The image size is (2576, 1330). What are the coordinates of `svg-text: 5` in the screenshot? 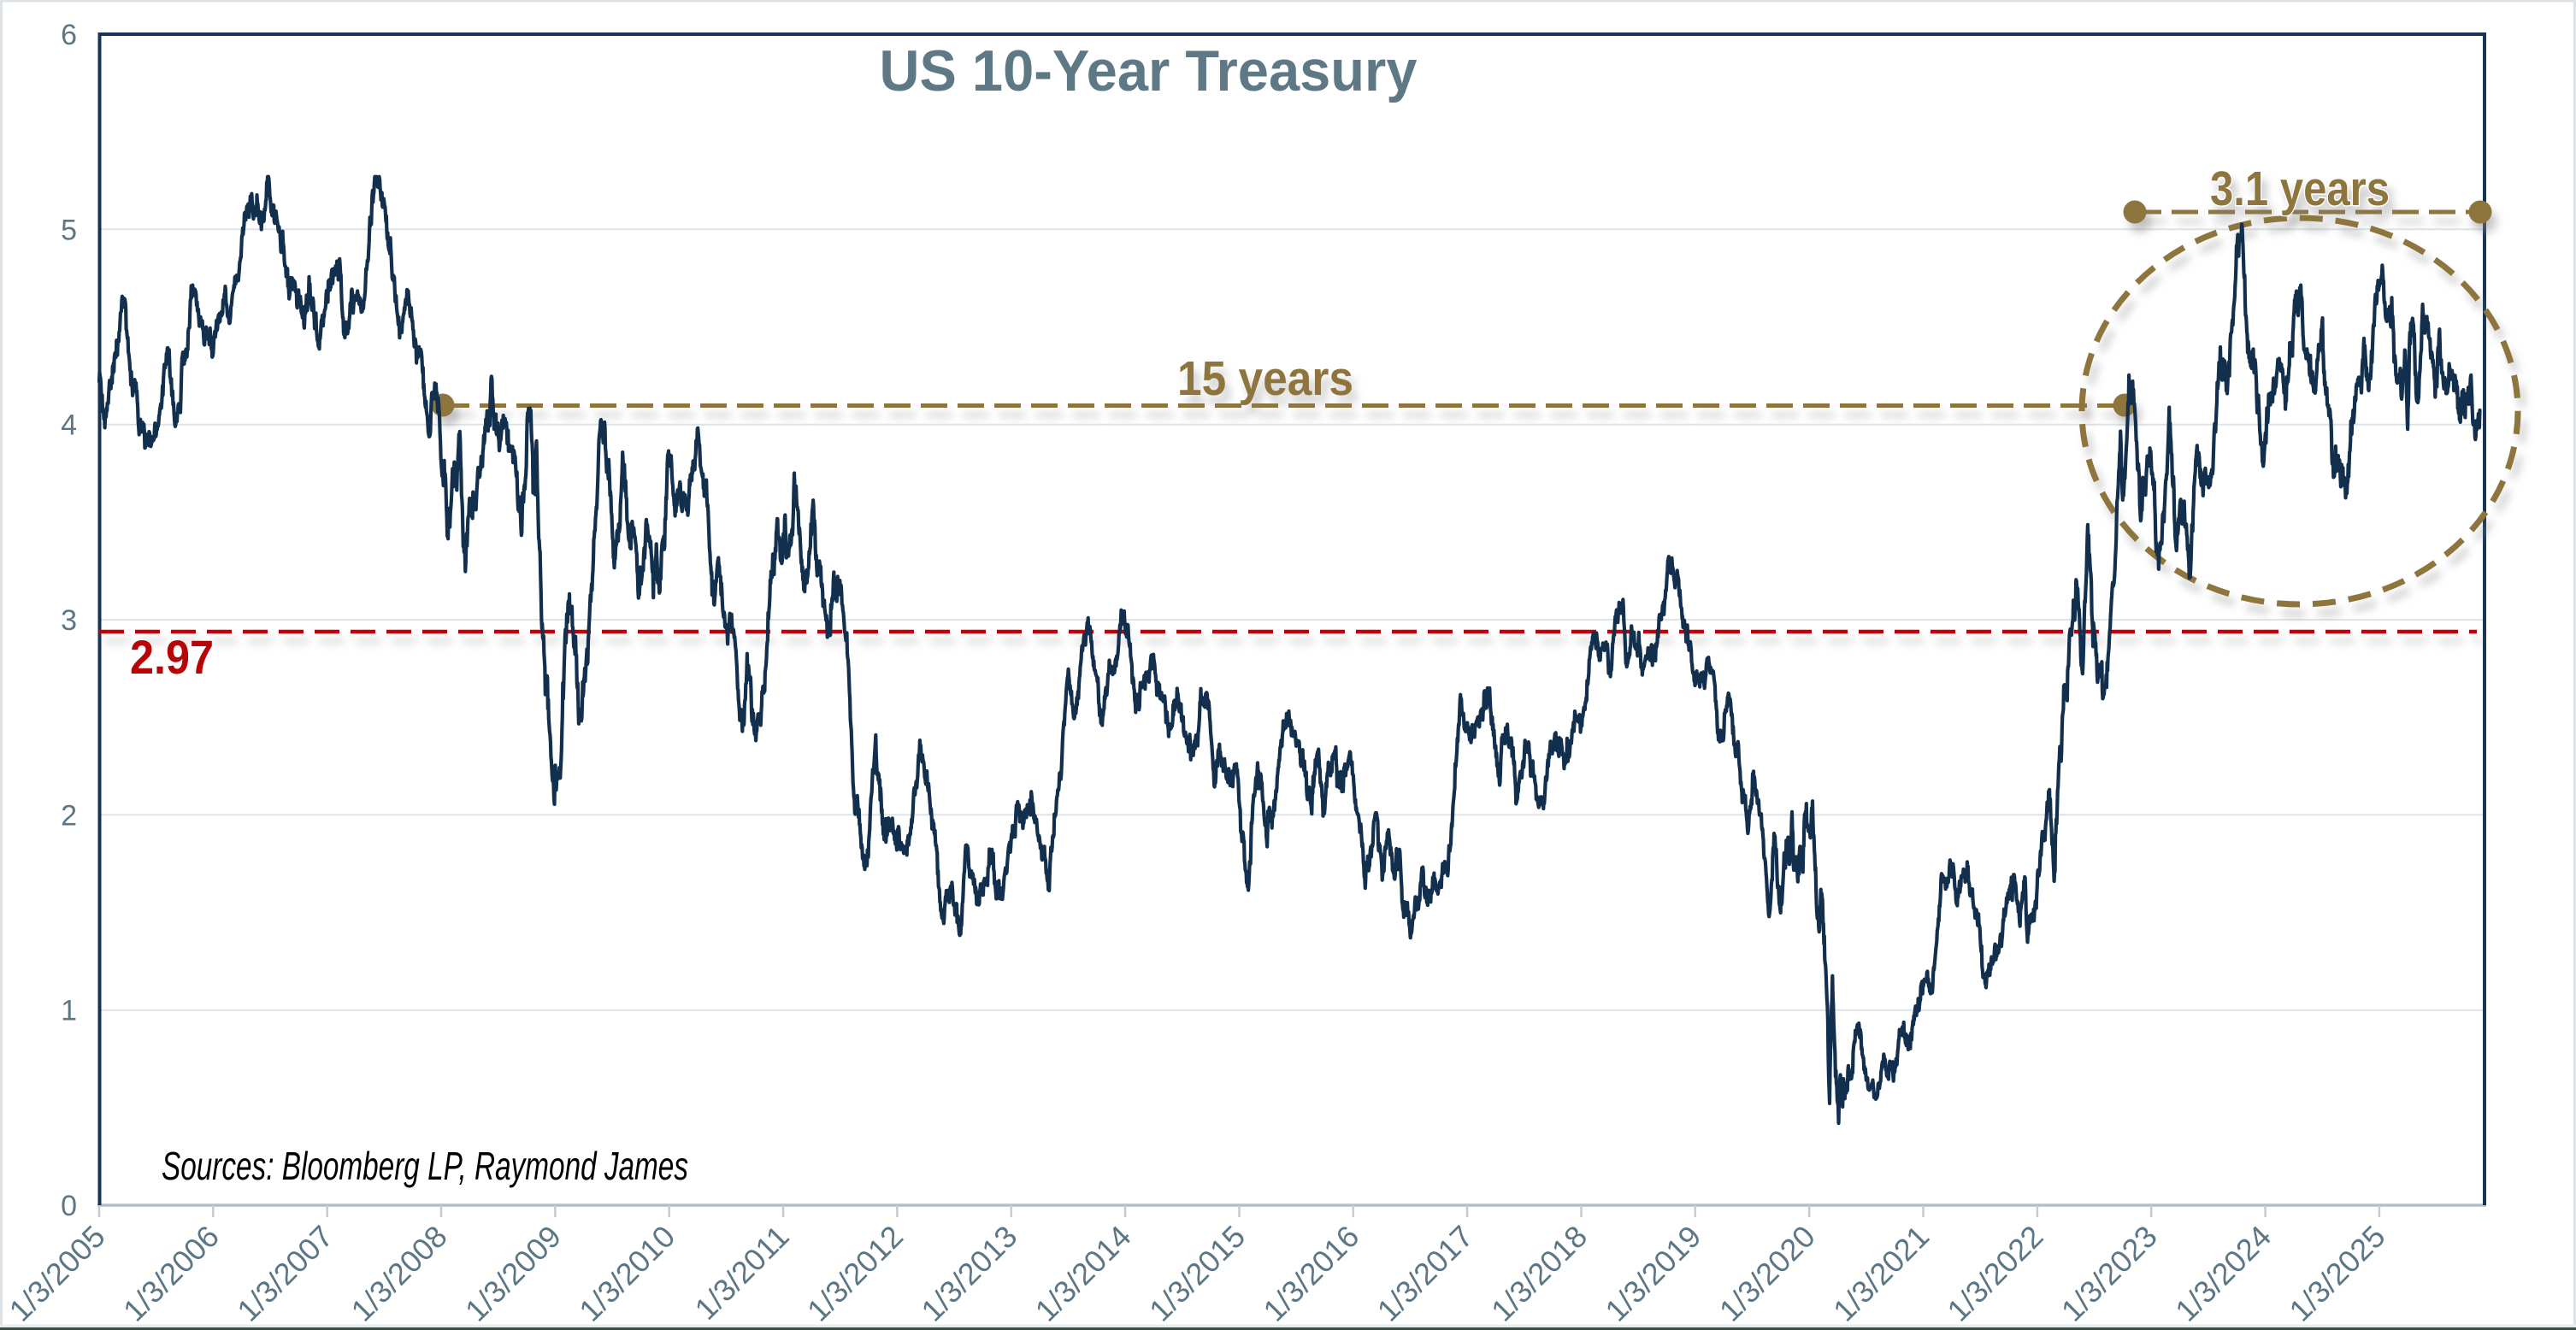 It's located at (69, 230).